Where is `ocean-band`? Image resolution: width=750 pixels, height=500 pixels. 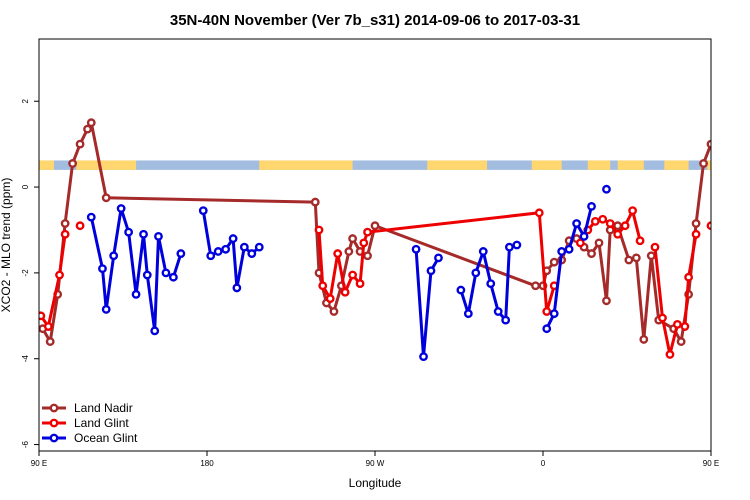
ocean-band is located at coordinates (375, 165).